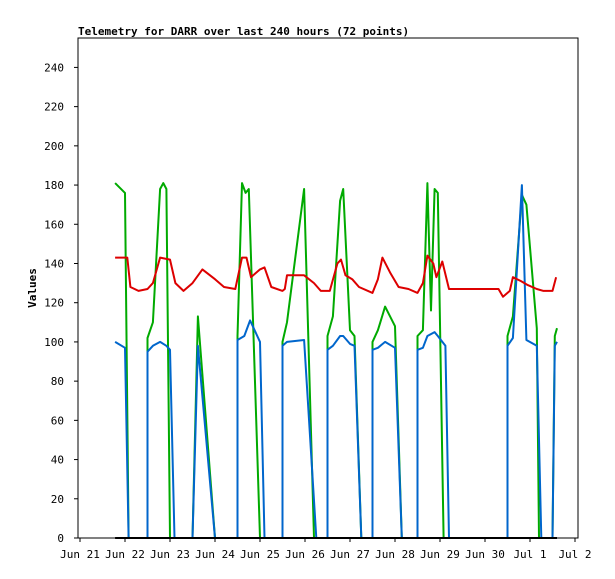  I want to click on y-tick-label: 140, so click(54, 263).